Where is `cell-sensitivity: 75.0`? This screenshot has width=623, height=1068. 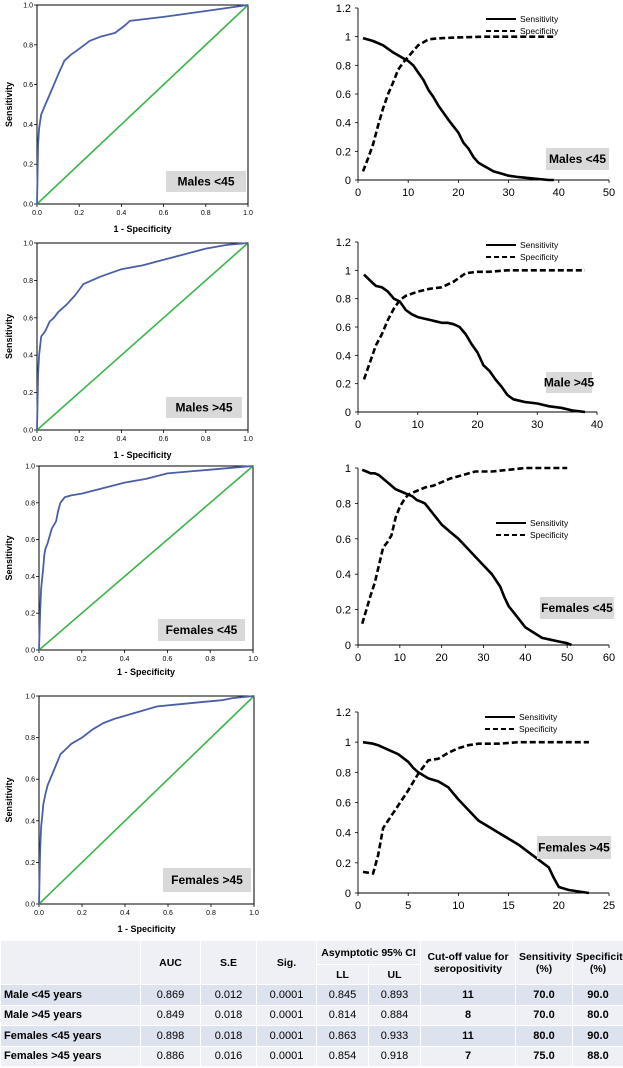 cell-sensitivity: 75.0 is located at coordinates (544, 1056).